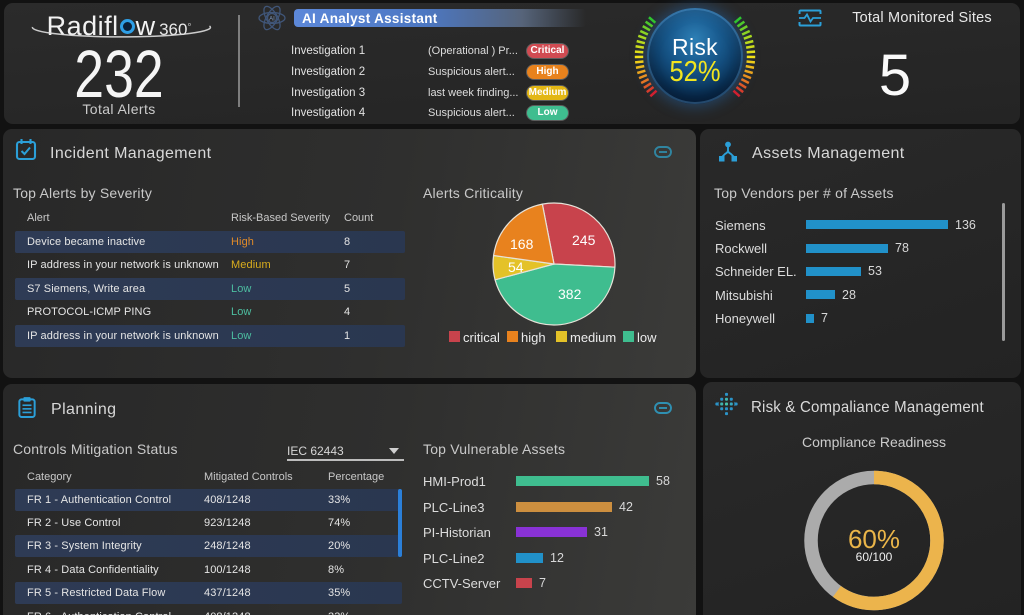 This screenshot has height=615, width=1024. I want to click on svg-text: 168, so click(522, 244).